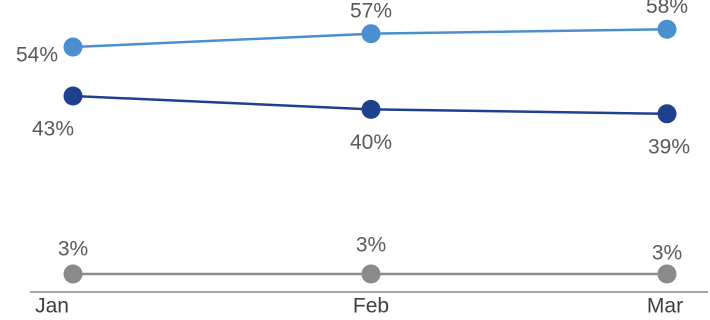 This screenshot has width=710, height=320. Describe the element at coordinates (371, 11) in the screenshot. I see `series-0-data-label-1: 57%` at that location.